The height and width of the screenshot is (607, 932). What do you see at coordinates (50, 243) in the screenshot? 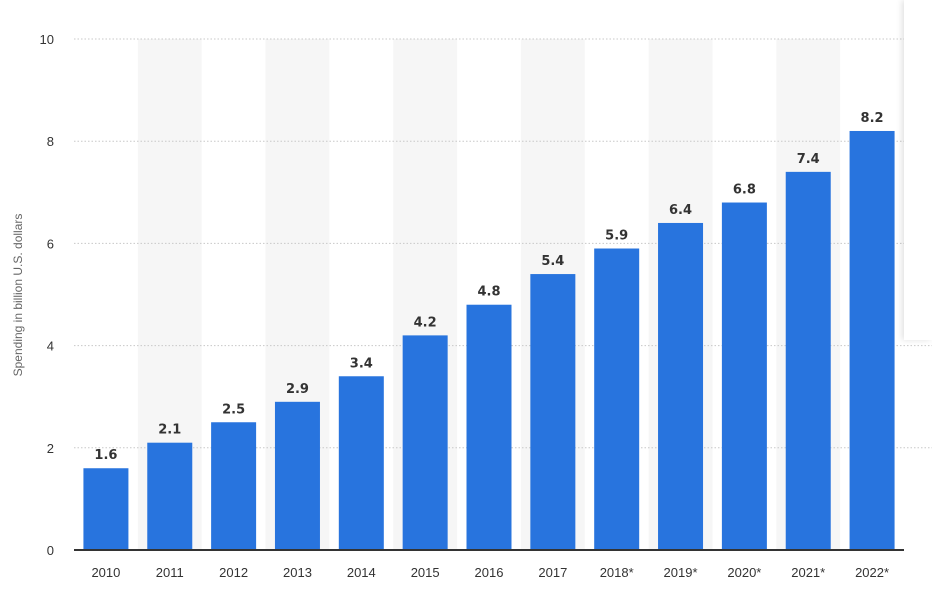
I see `y-tick-label: 6` at bounding box center [50, 243].